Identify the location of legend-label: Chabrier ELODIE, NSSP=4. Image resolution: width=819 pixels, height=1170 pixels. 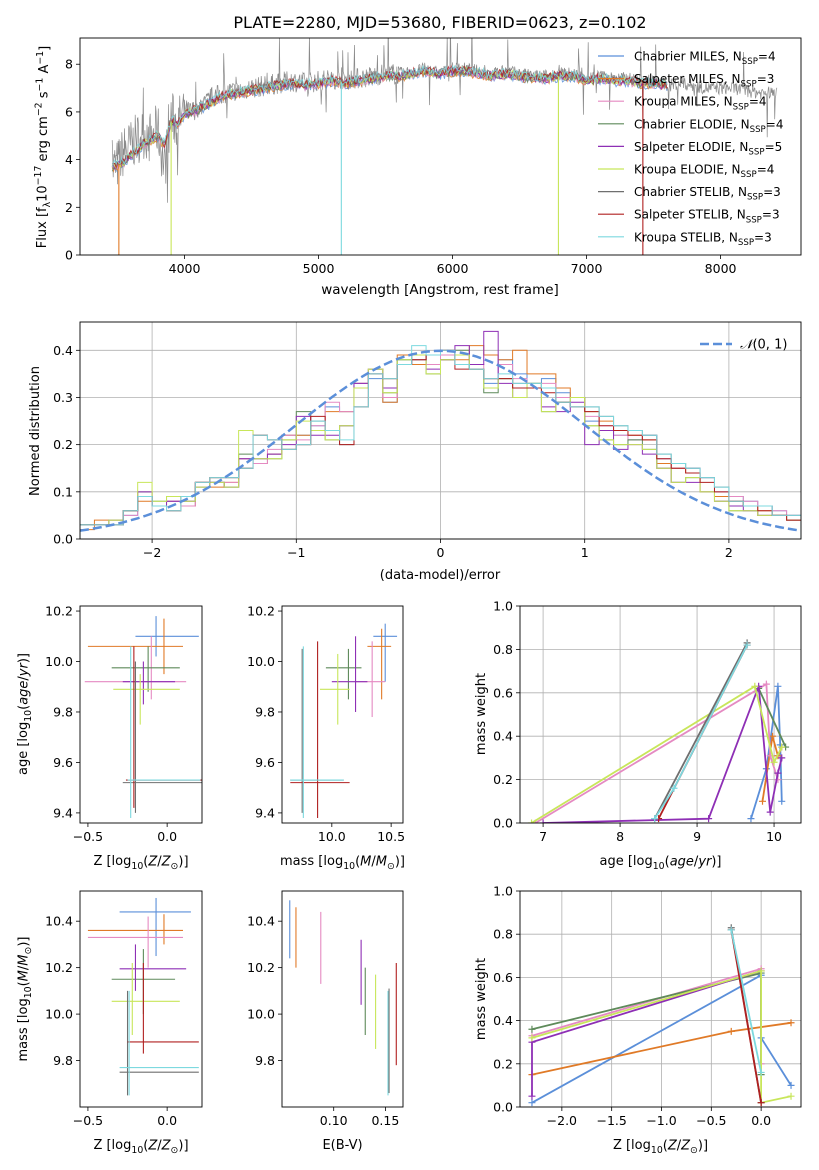
(708, 126).